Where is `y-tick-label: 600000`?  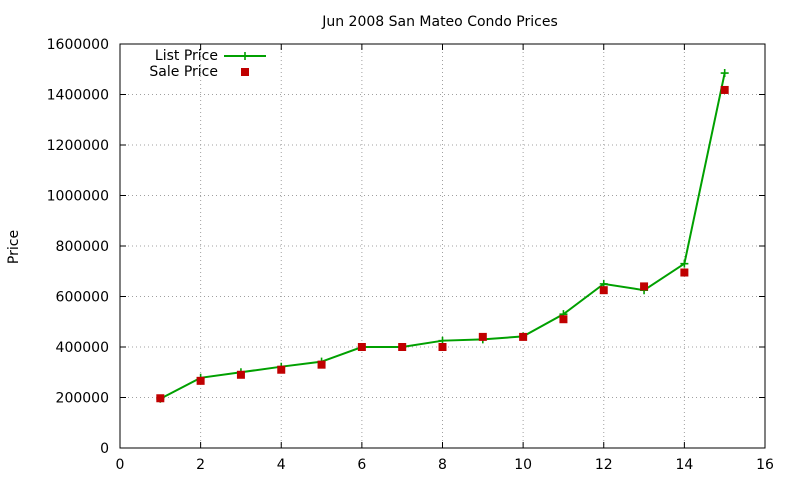
y-tick-label: 600000 is located at coordinates (82, 298).